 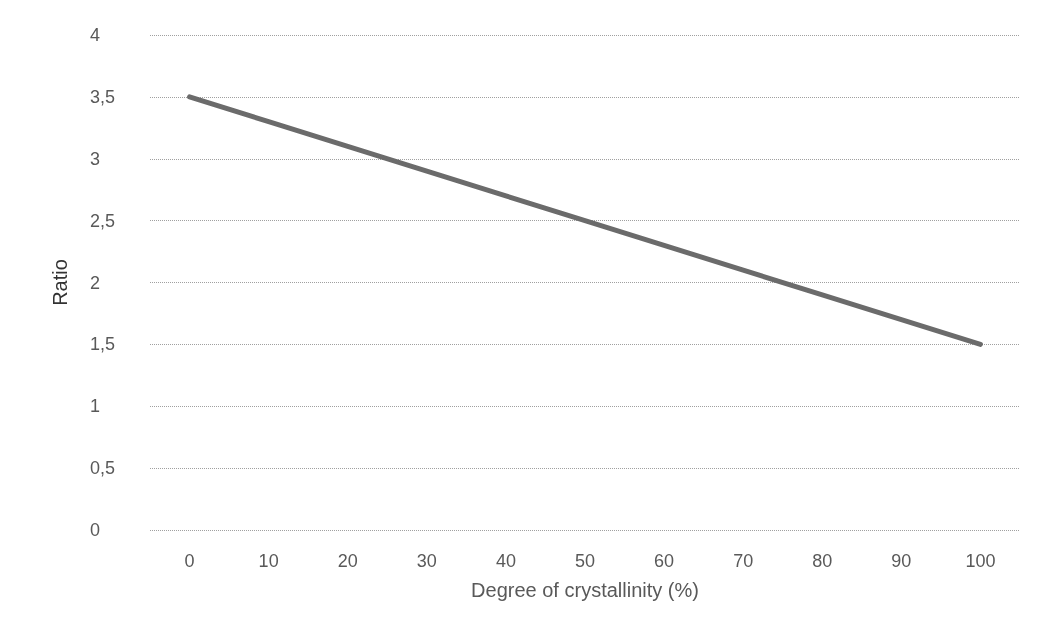 What do you see at coordinates (743, 561) in the screenshot?
I see `x-tick-label: 70` at bounding box center [743, 561].